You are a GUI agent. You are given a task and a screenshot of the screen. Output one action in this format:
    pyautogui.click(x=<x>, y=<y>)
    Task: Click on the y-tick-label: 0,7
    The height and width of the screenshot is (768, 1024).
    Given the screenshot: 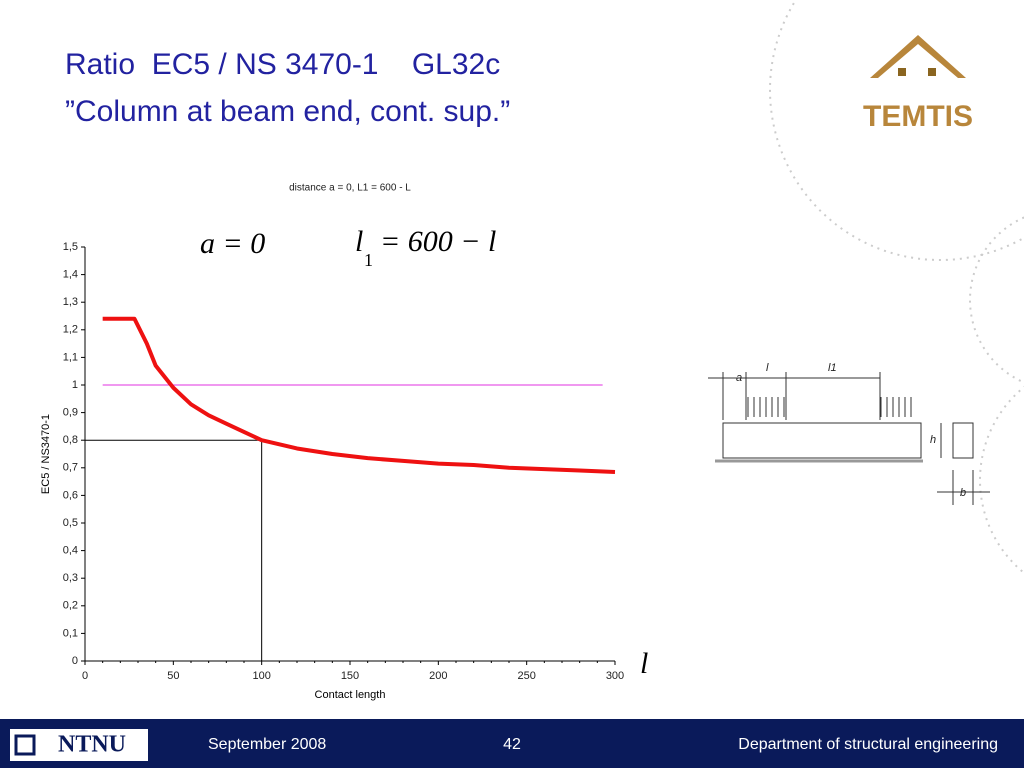 What is the action you would take?
    pyautogui.click(x=70, y=468)
    